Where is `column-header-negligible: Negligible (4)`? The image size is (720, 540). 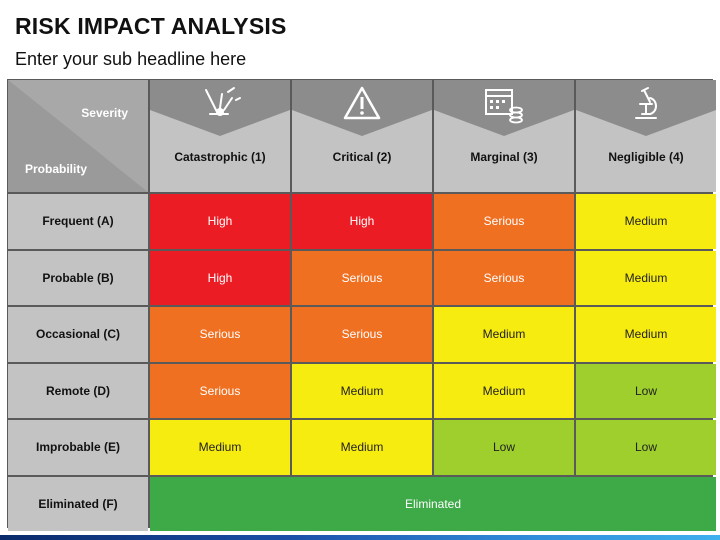
column-header-negligible: Negligible (4) is located at coordinates (646, 136).